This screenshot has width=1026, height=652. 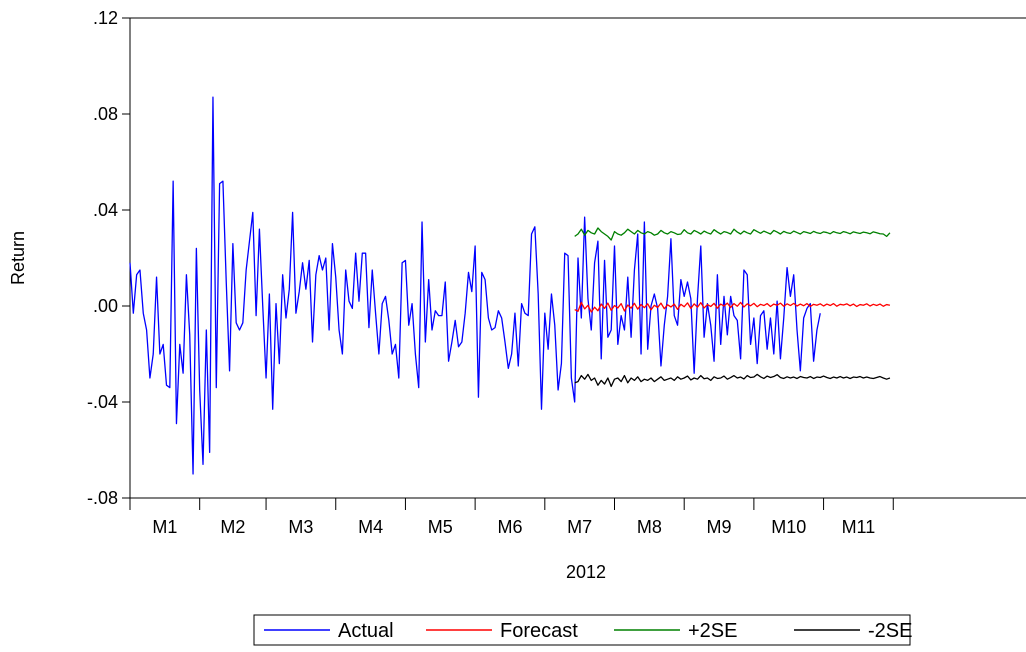 I want to click on y-tick-label: -.08, so click(x=102, y=498).